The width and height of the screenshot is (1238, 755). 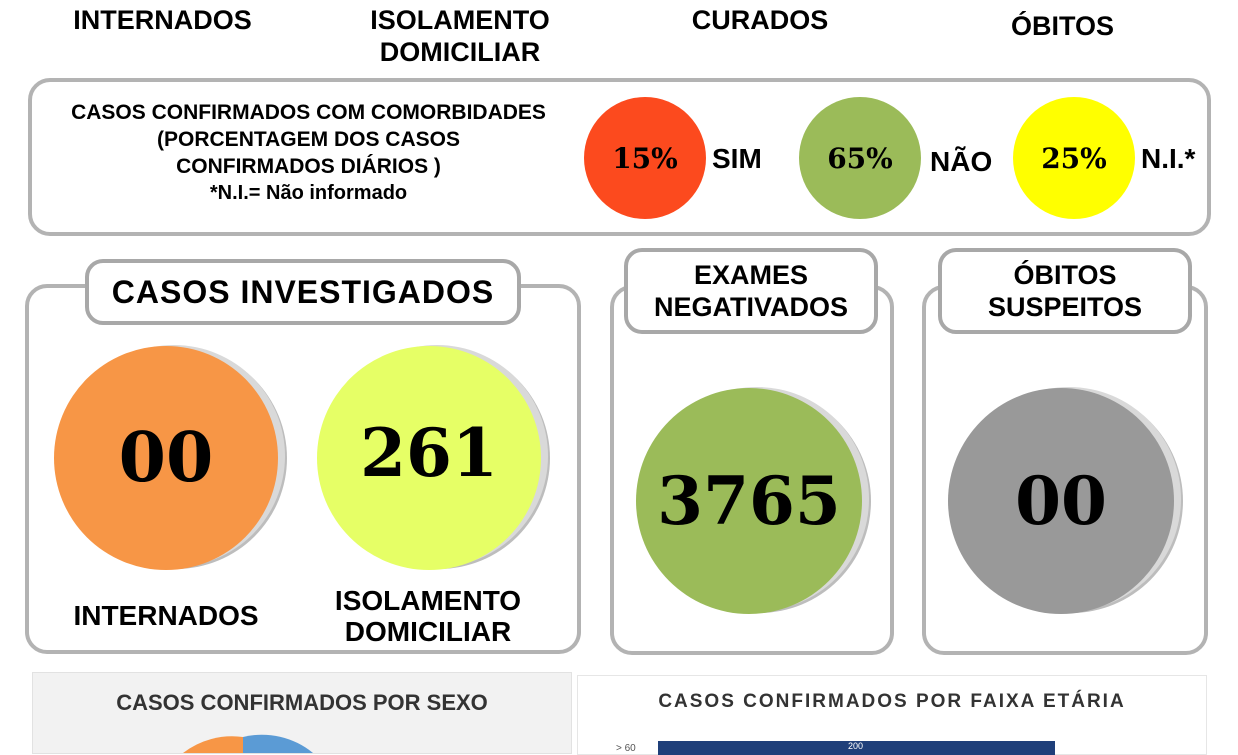 What do you see at coordinates (760, 20) in the screenshot?
I see `header-curados: CURADOS` at bounding box center [760, 20].